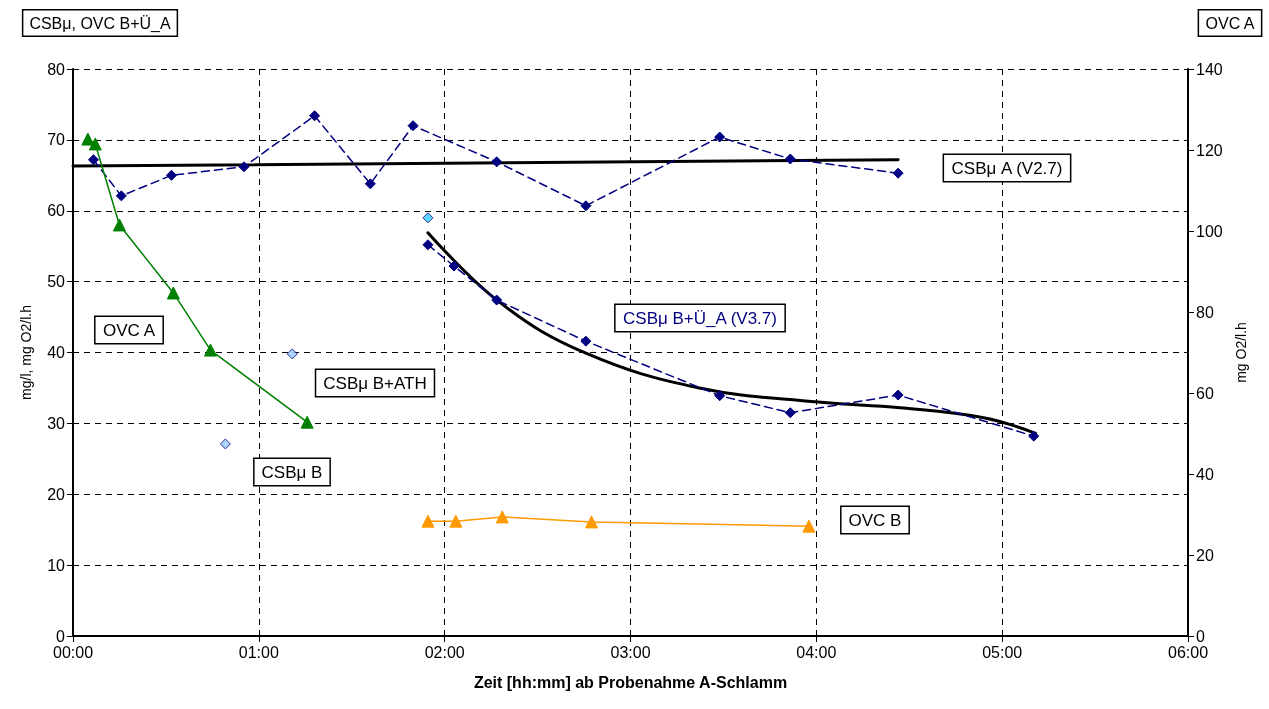  I want to click on x-tick-label: 02:00, so click(444, 652).